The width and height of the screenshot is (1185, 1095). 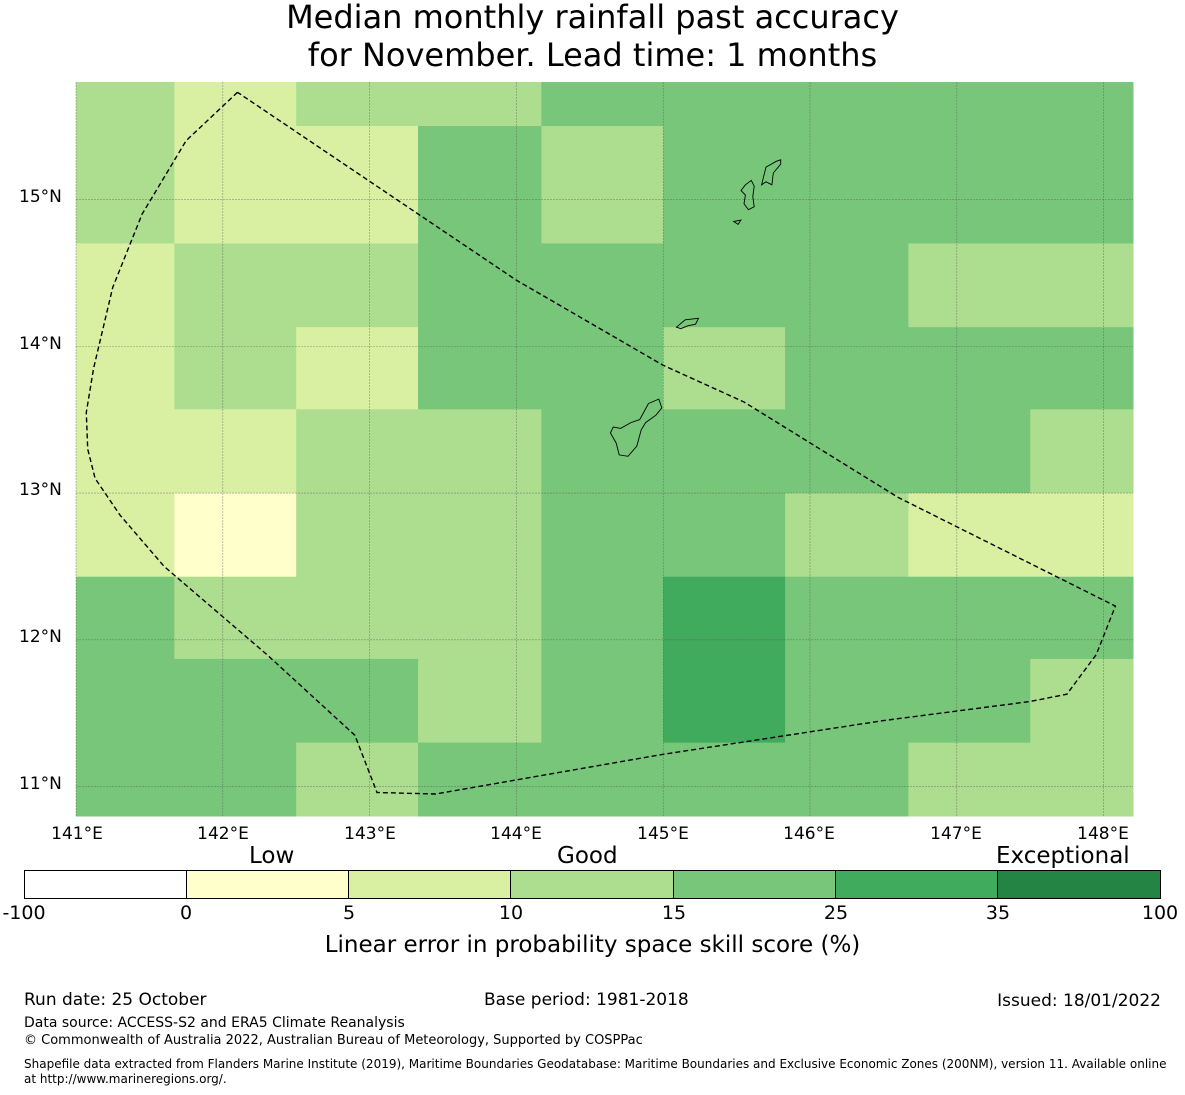 I want to click on coastlines, so click(x=695, y=308).